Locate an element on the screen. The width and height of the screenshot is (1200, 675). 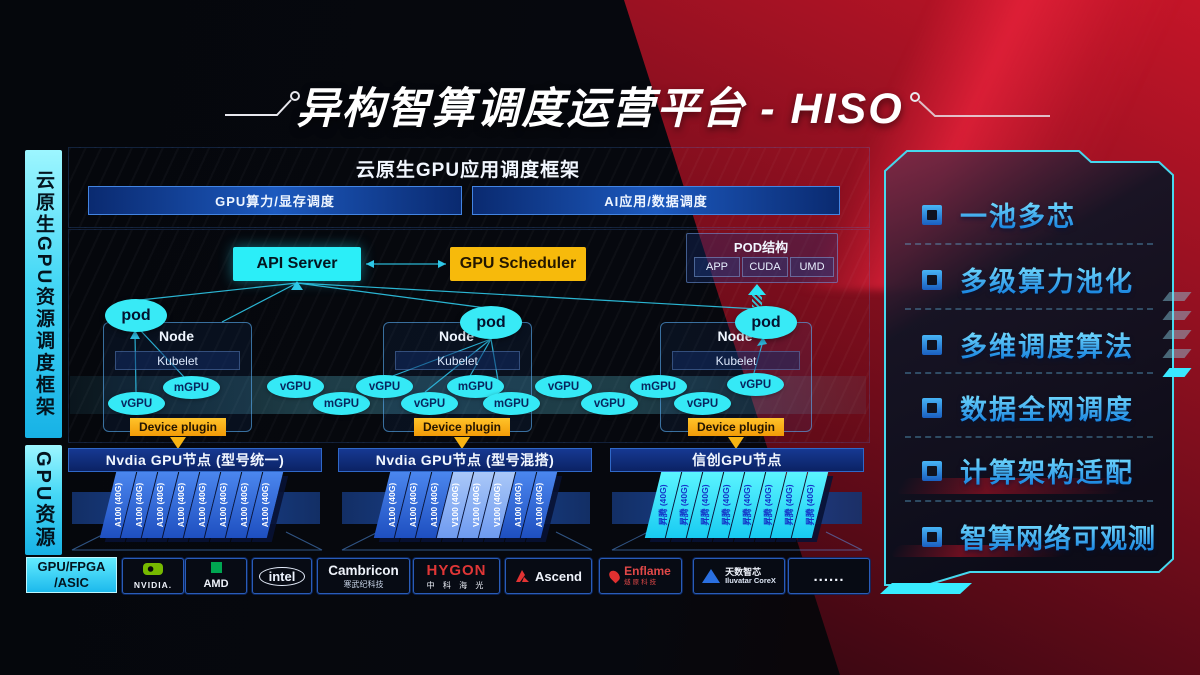
pod-ellipse-2: pod is located at coordinates (491, 322).